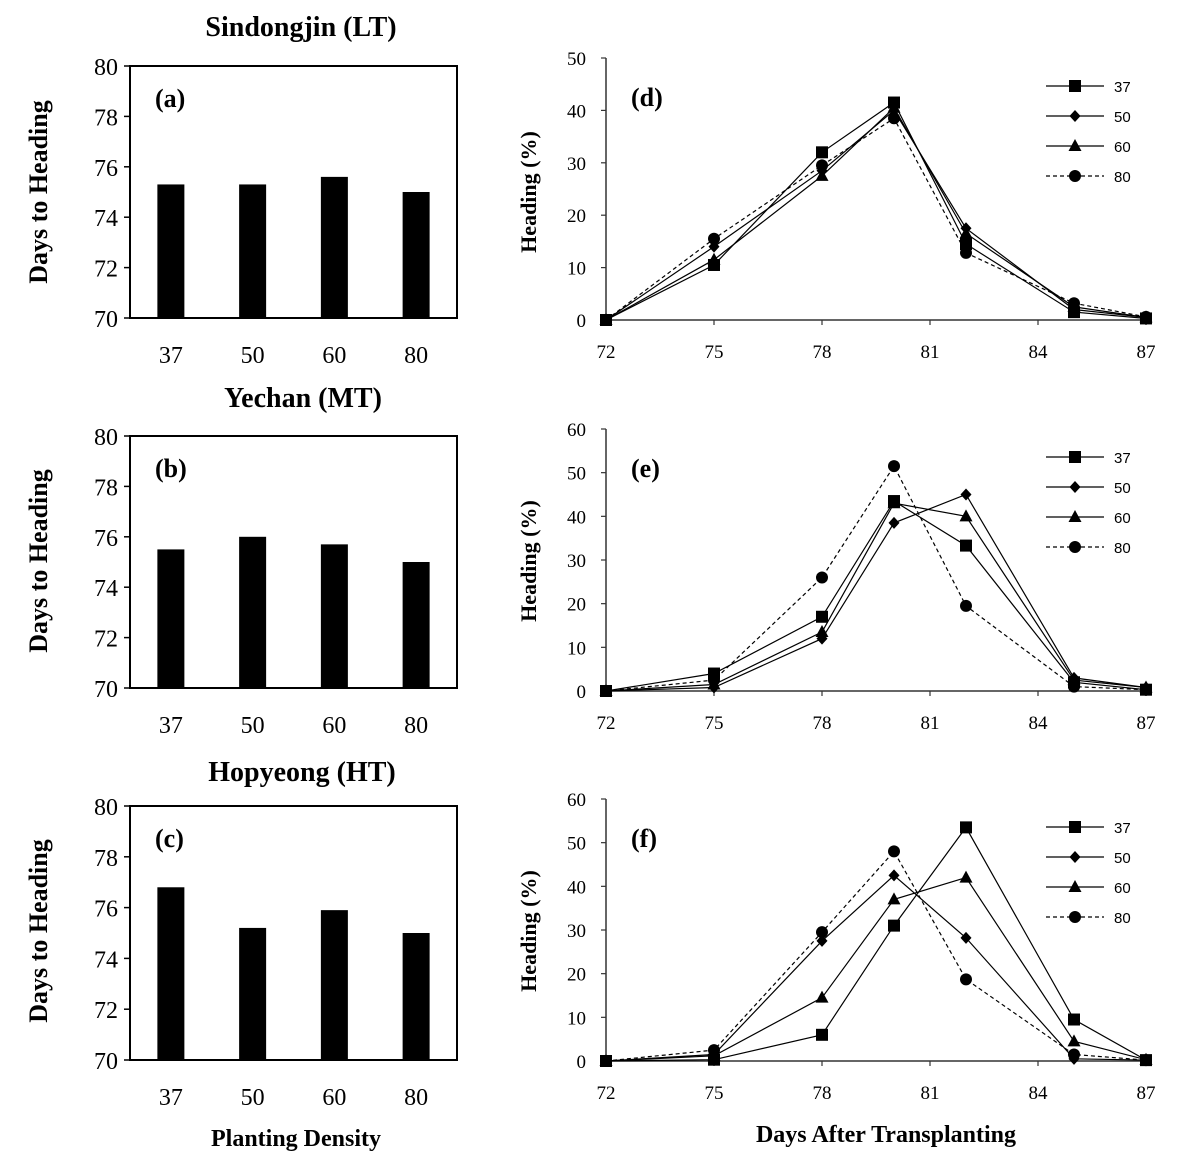 The image size is (1183, 1164). What do you see at coordinates (1122, 828) in the screenshot?
I see `legend-label-37: 37` at bounding box center [1122, 828].